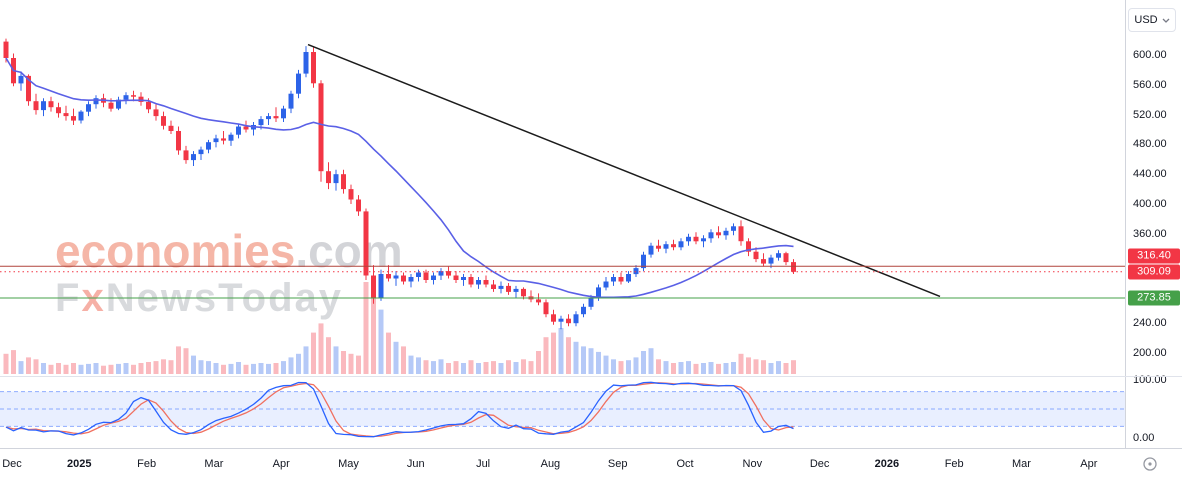 Image resolution: width=1182 pixels, height=478 pixels. Describe the element at coordinates (591, 376) in the screenshot. I see `pane-separator` at that location.